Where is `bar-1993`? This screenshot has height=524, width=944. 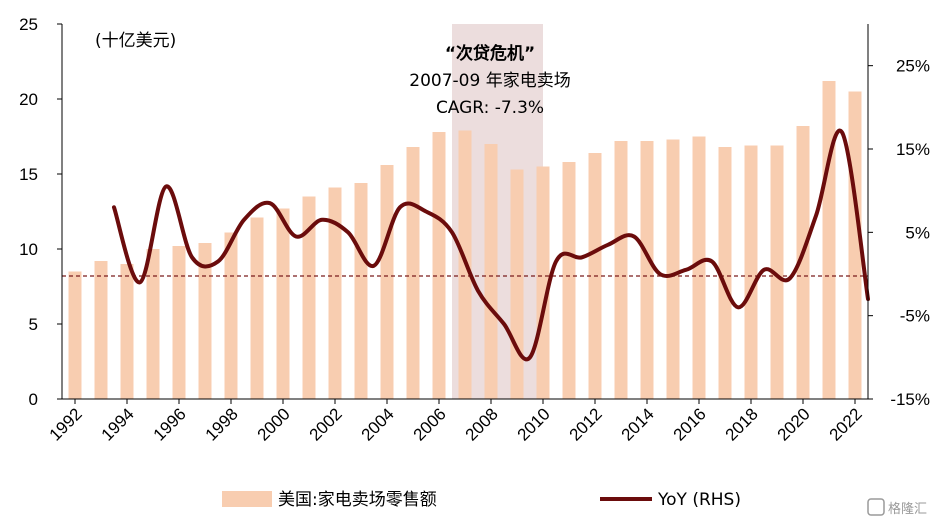
bar-1993 is located at coordinates (101, 330).